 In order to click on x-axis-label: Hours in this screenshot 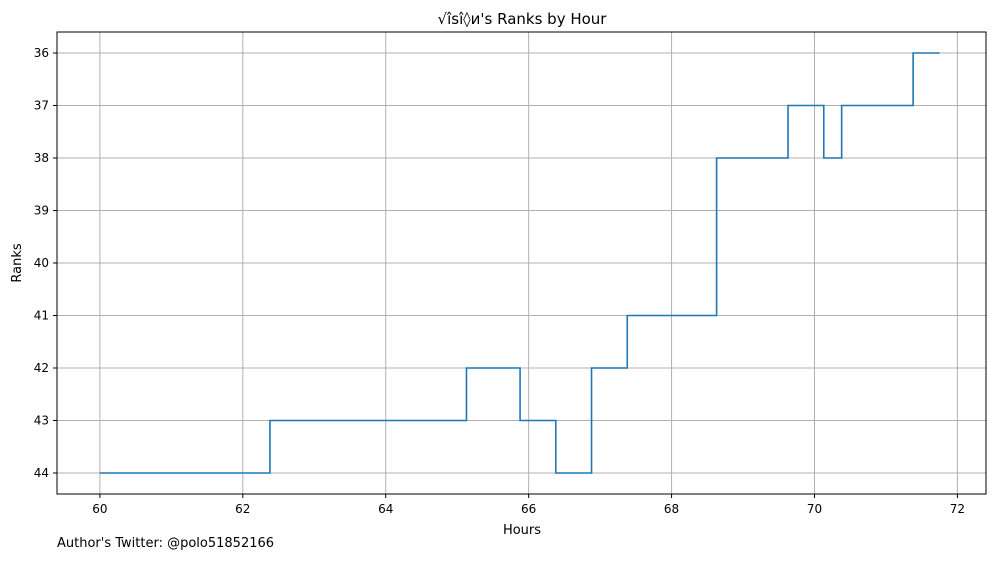, I will do `click(522, 530)`.